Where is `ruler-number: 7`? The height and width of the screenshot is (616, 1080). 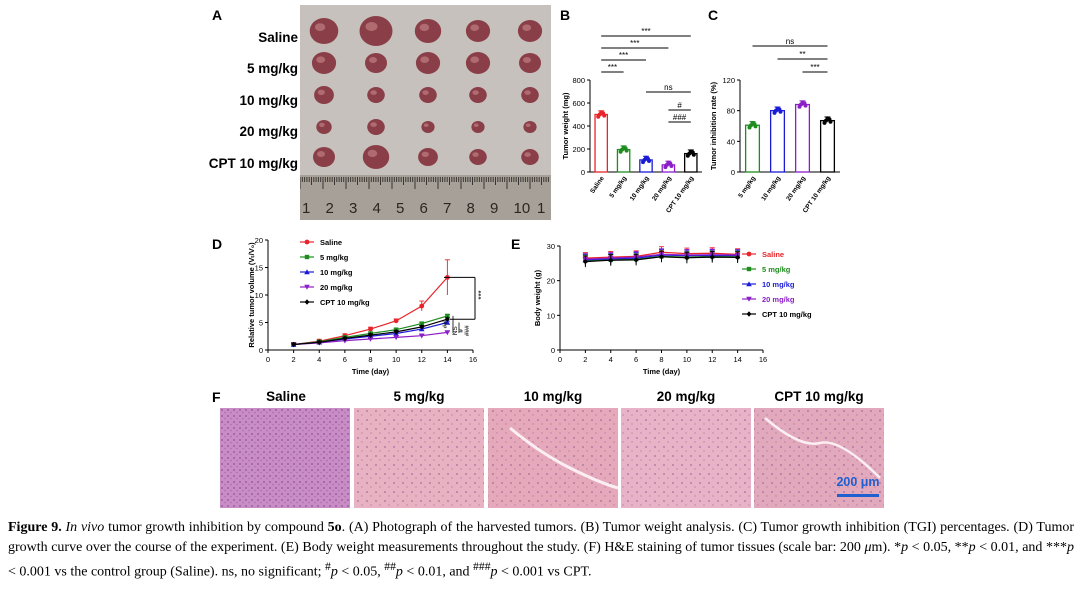 ruler-number: 7 is located at coordinates (447, 208).